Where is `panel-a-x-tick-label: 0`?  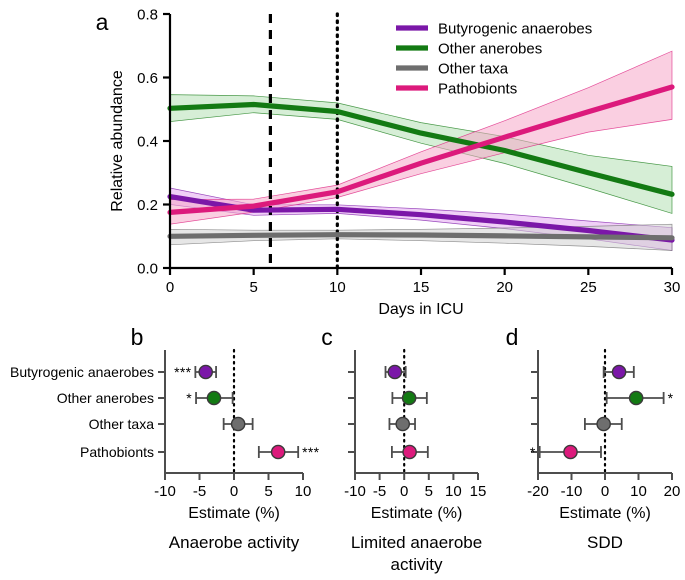
panel-a-x-tick-label: 0 is located at coordinates (170, 287).